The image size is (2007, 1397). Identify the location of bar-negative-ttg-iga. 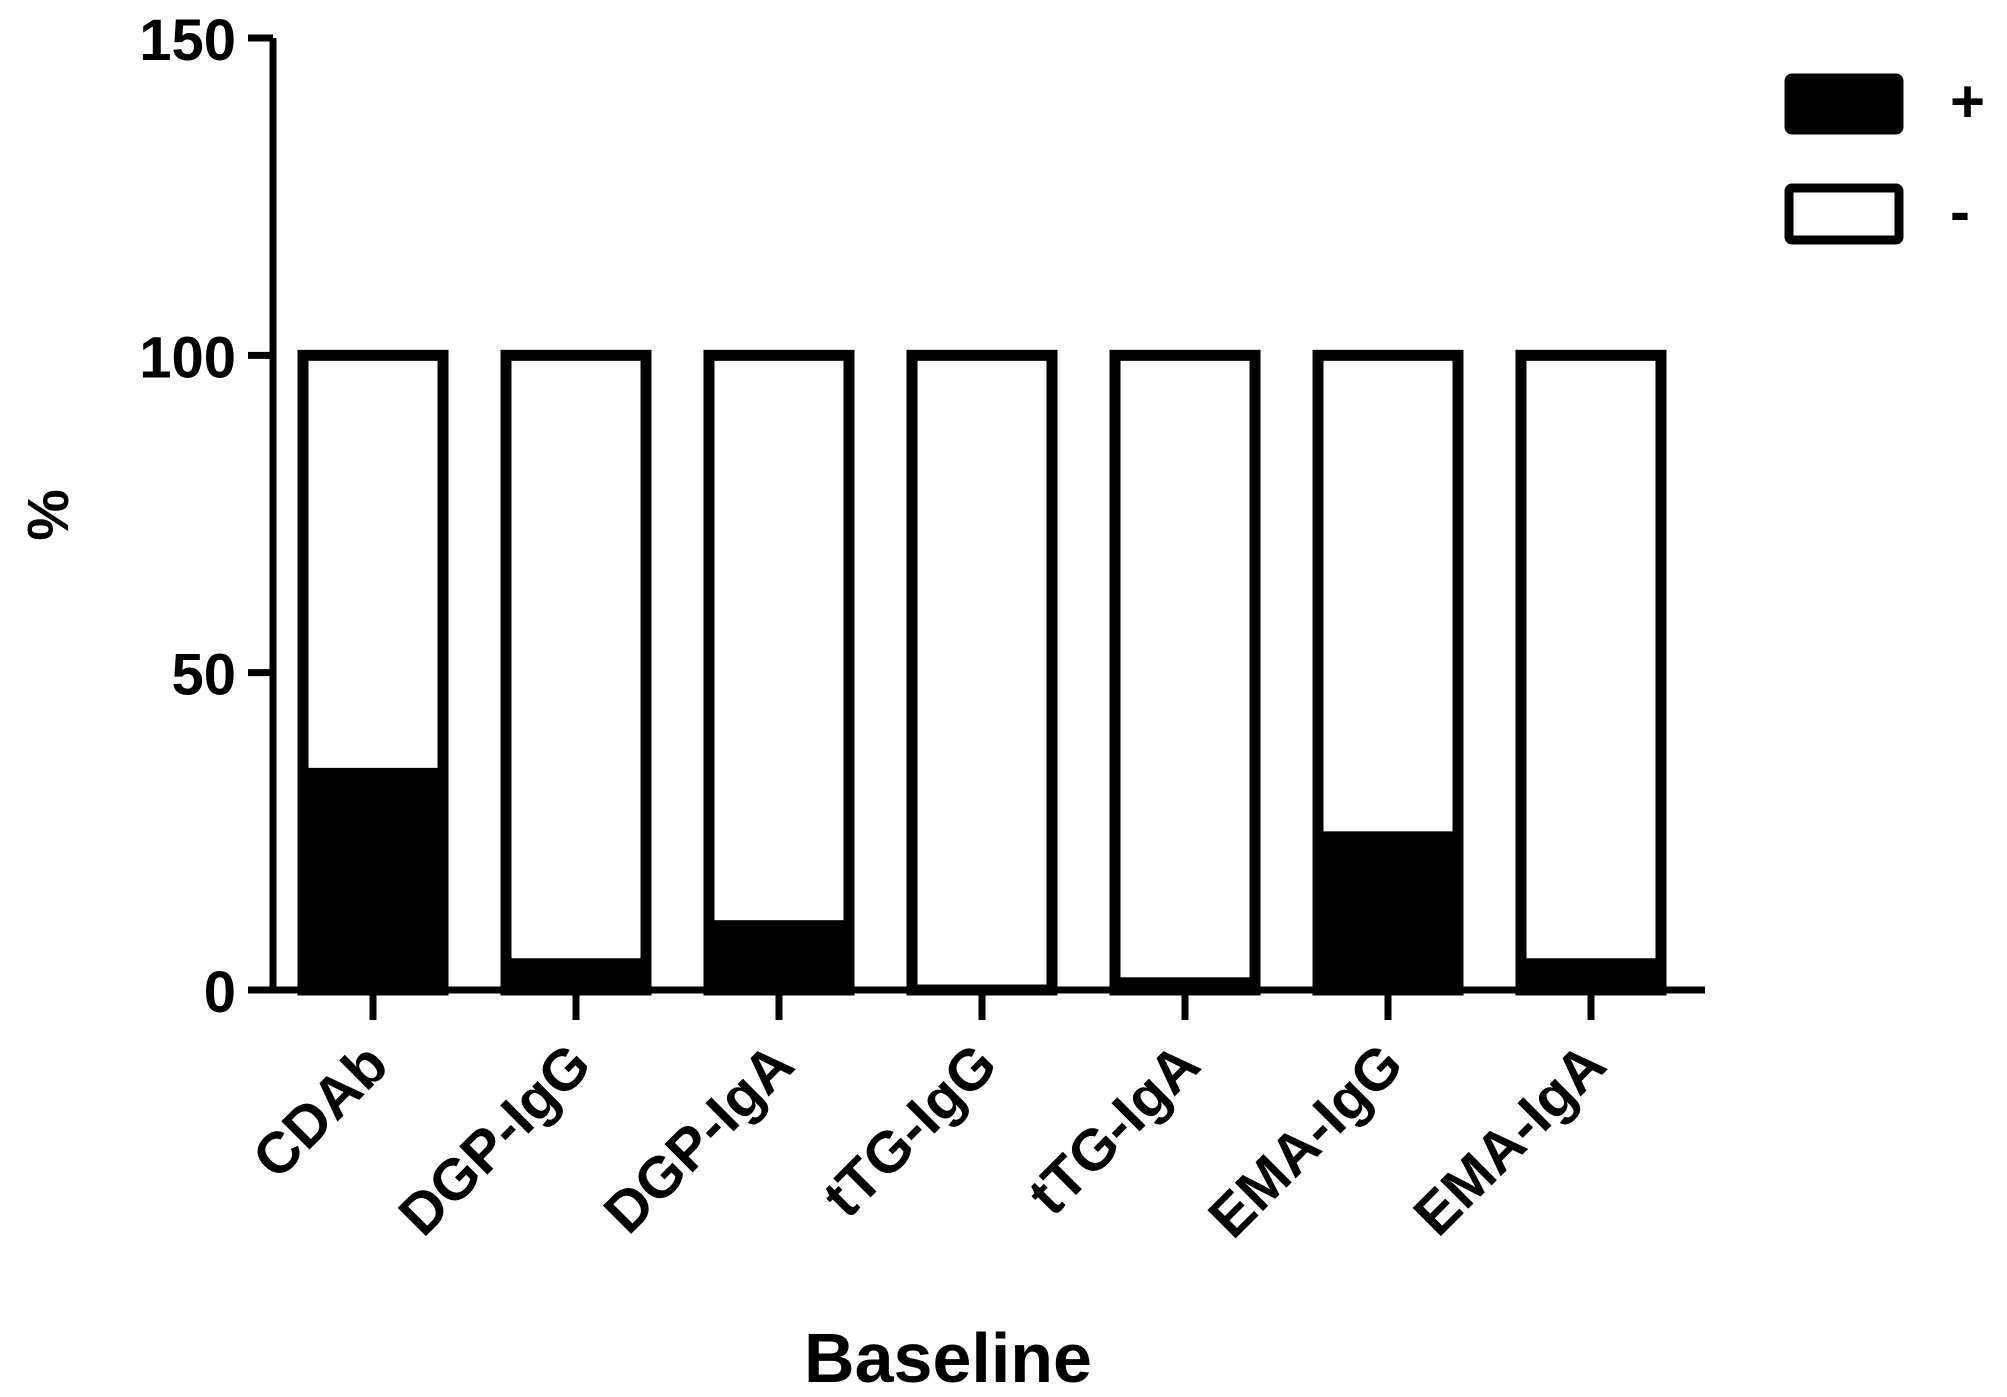
(1185, 672).